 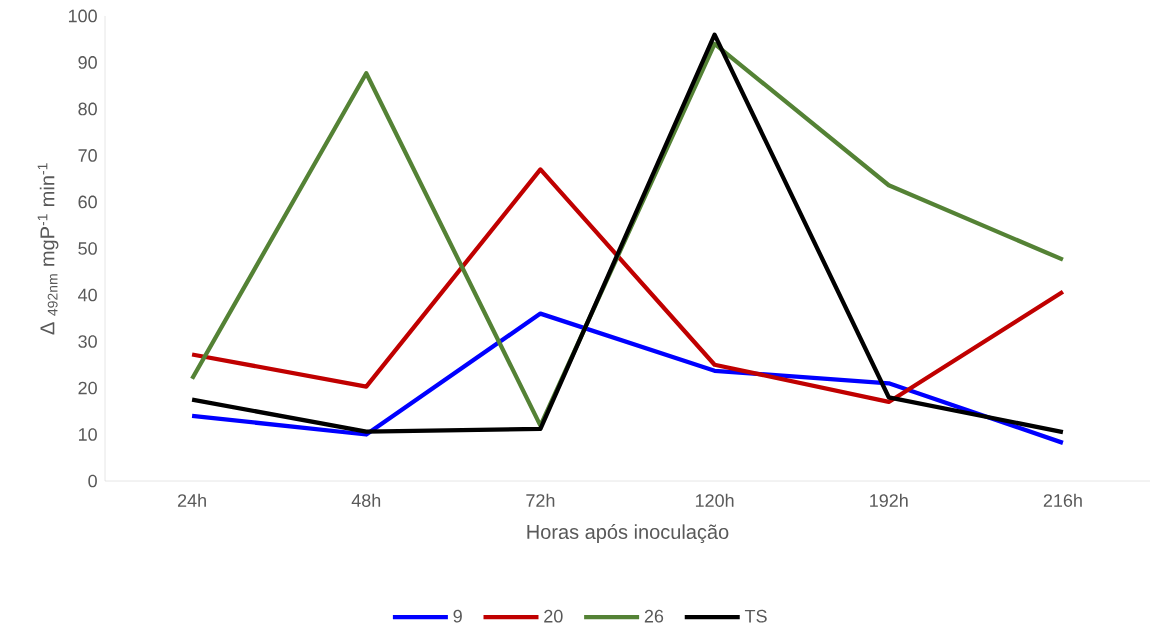 I want to click on y-tick-label: 70, so click(x=87, y=155).